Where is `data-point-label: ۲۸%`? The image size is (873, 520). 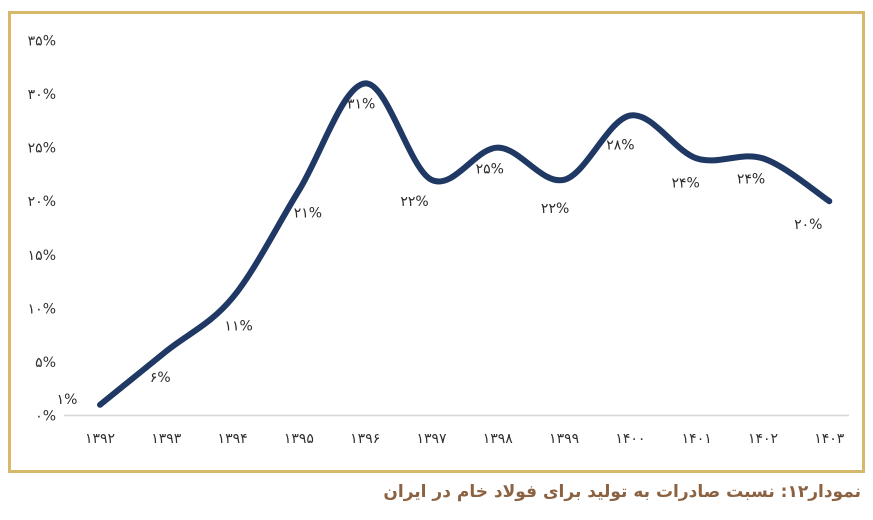 data-point-label: ۲۸% is located at coordinates (620, 146).